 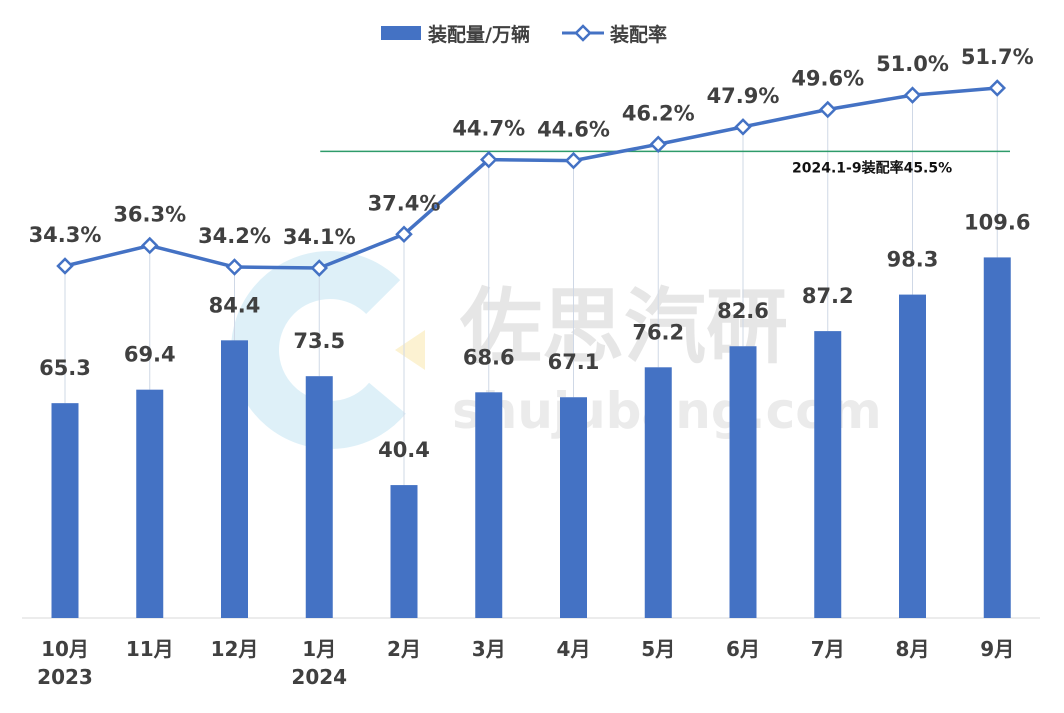 I want to click on rate-value-label: 36.3%, so click(x=149, y=215).